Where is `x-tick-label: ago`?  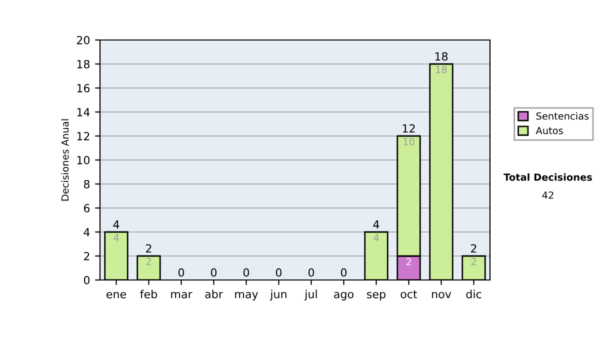
x-tick-label: ago is located at coordinates (344, 296).